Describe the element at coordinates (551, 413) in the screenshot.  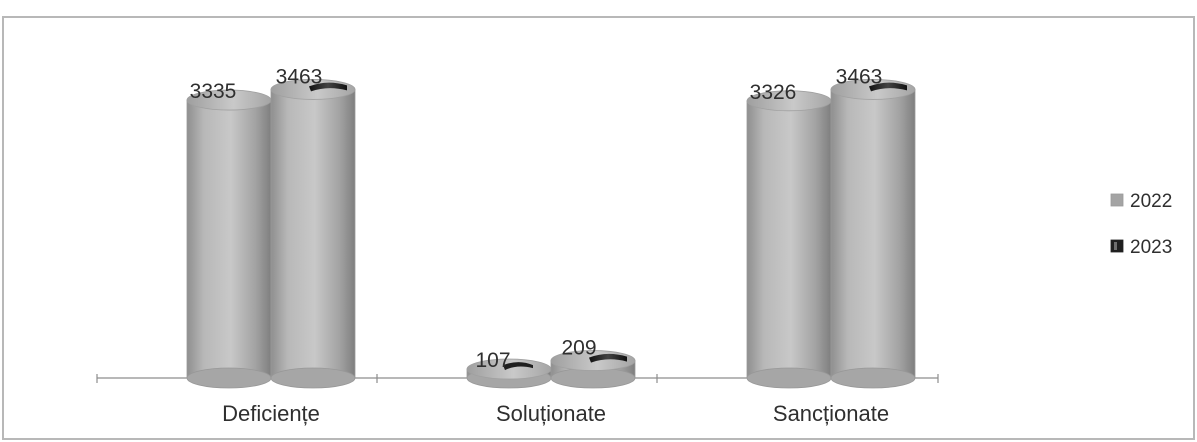
I see `category-label-1: Soluționate` at that location.